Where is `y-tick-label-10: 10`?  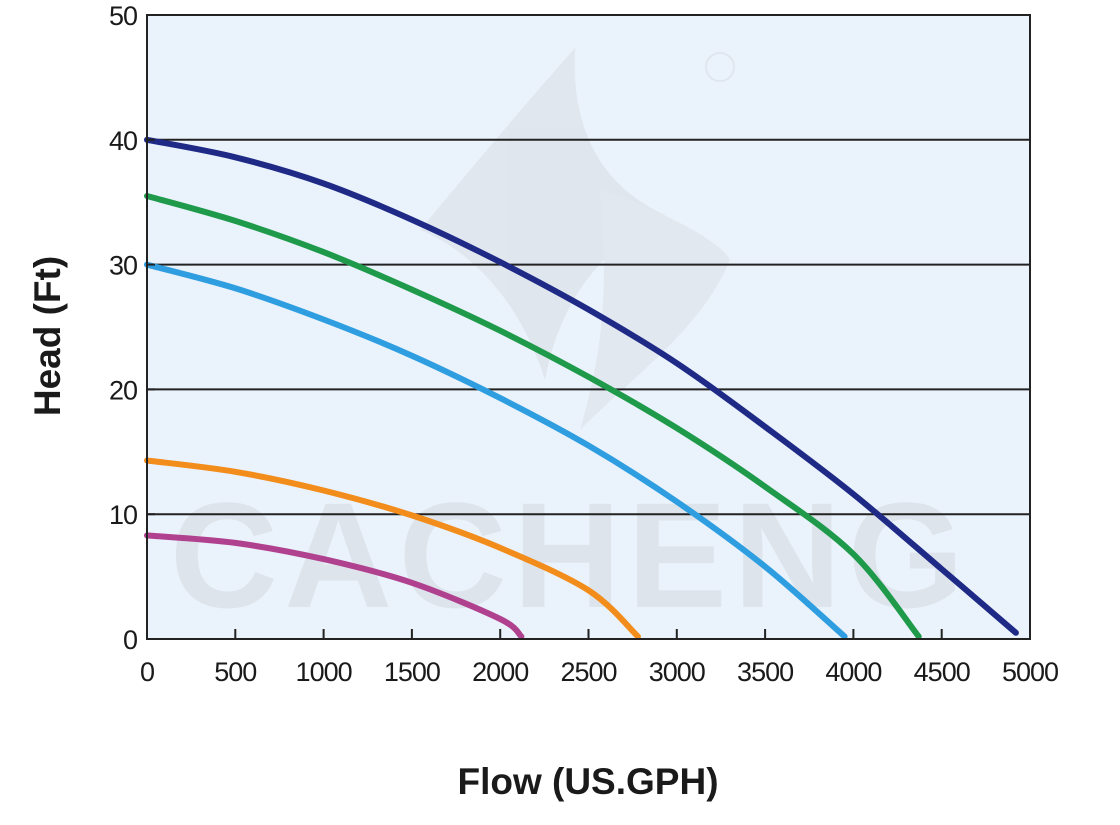
y-tick-label-10: 10 is located at coordinates (123, 515).